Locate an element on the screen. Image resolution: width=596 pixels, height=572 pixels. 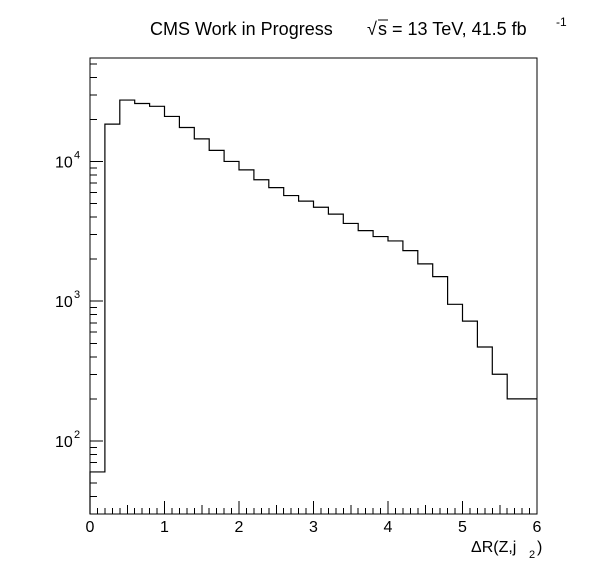
x-axis-label: ΔR(Z,j 2 ) is located at coordinates (506, 550).